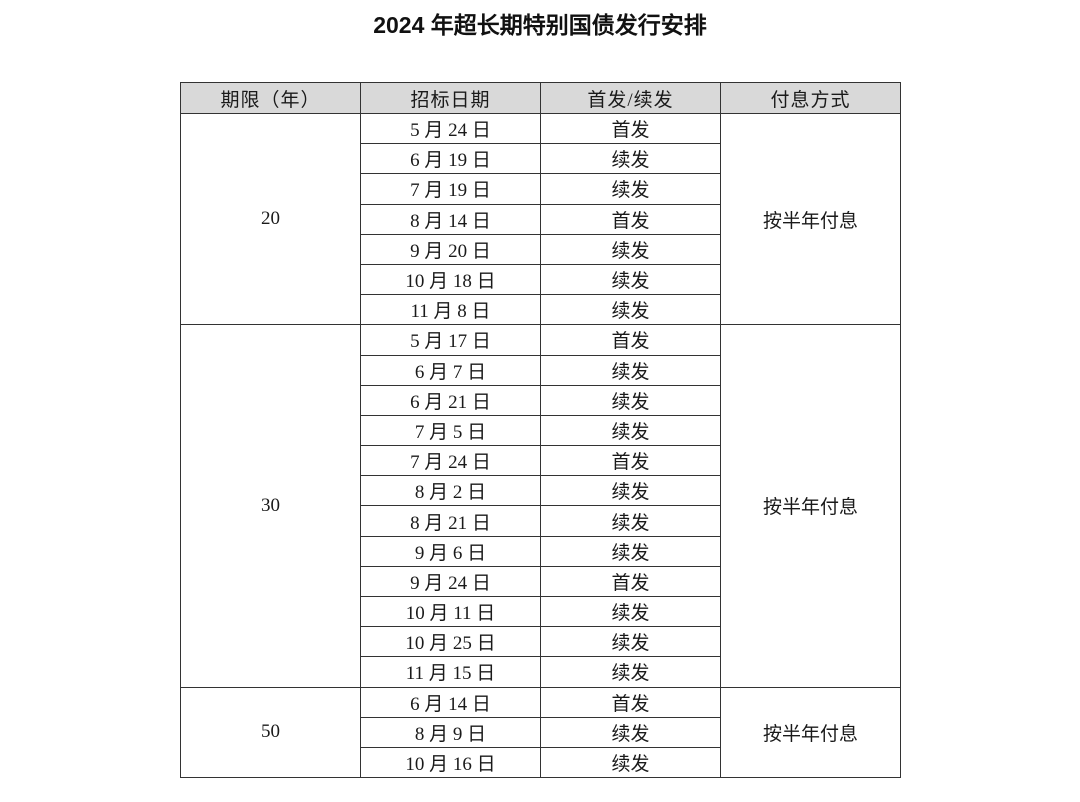 The height and width of the screenshot is (802, 1080). Describe the element at coordinates (450, 732) in the screenshot. I see `auction-date-cell: 8 月 9 日` at that location.